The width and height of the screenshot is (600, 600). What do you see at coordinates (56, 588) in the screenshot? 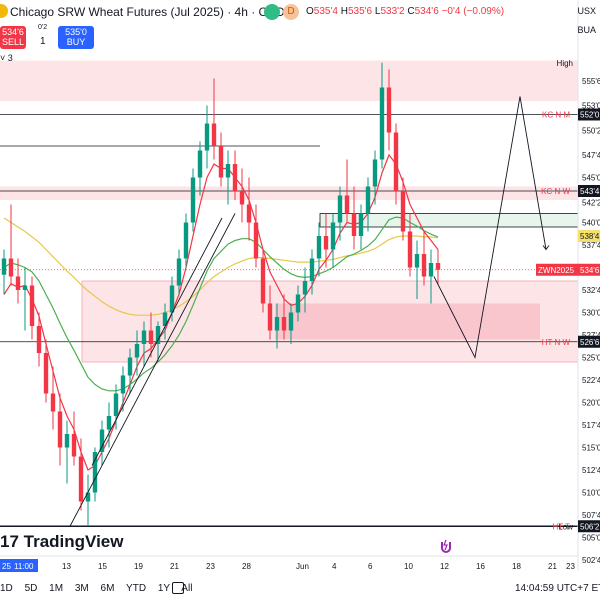
I see `range-1m: 1M` at bounding box center [56, 588].